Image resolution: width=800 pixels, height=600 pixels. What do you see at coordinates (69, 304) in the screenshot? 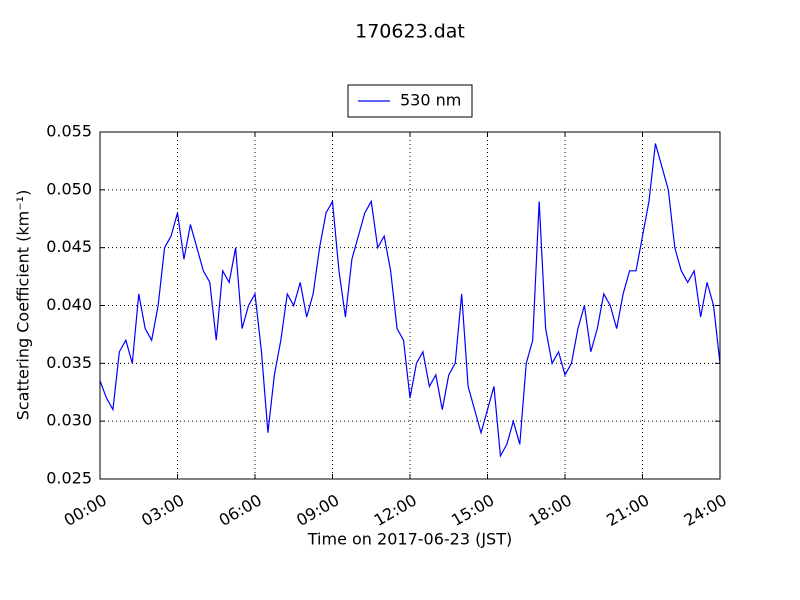
I see `y-tick-label: 0.040` at bounding box center [69, 304].